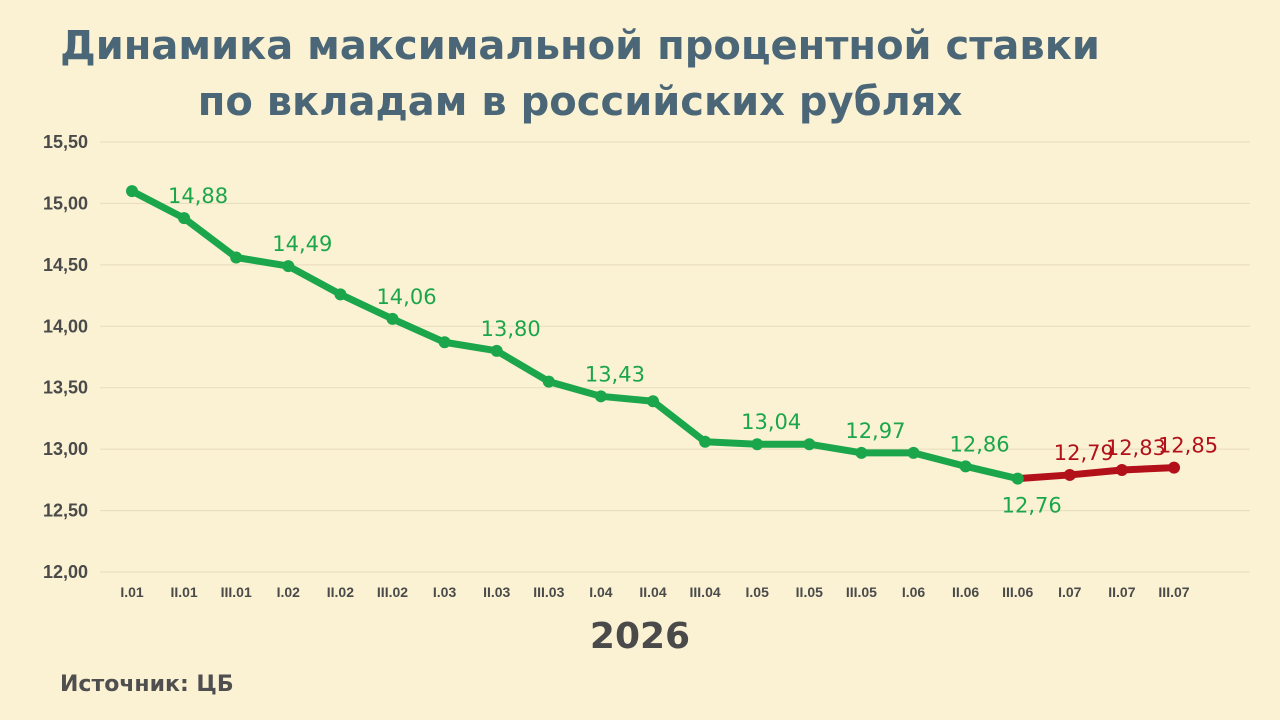 The height and width of the screenshot is (720, 1280). I want to click on x-tick-label: I.06, so click(914, 592).